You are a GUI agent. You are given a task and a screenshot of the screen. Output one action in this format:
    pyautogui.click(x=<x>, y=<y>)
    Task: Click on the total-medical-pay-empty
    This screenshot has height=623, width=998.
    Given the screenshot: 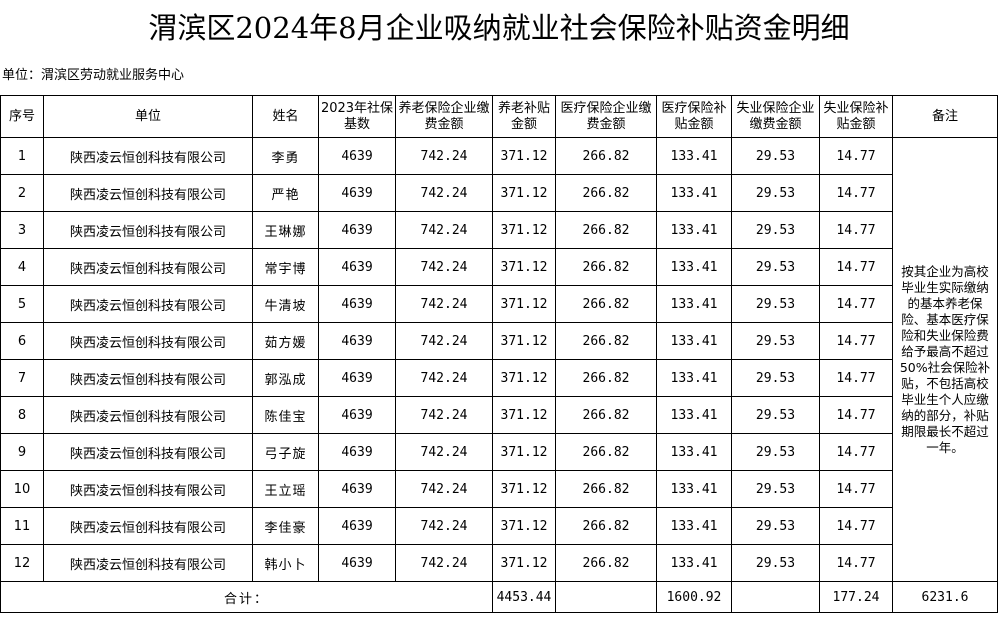 What is the action you would take?
    pyautogui.click(x=606, y=597)
    